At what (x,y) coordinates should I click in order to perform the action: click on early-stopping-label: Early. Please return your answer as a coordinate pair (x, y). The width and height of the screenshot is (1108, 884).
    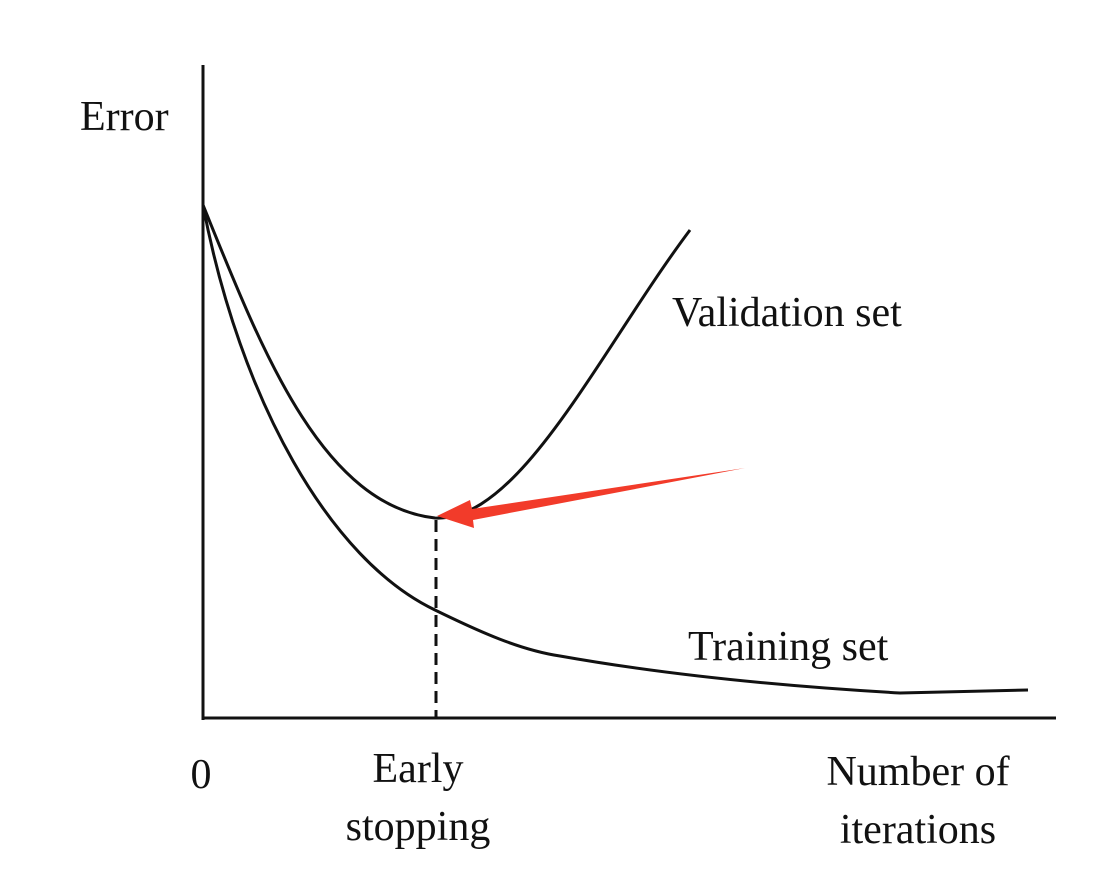
    Looking at the image, I should click on (418, 769).